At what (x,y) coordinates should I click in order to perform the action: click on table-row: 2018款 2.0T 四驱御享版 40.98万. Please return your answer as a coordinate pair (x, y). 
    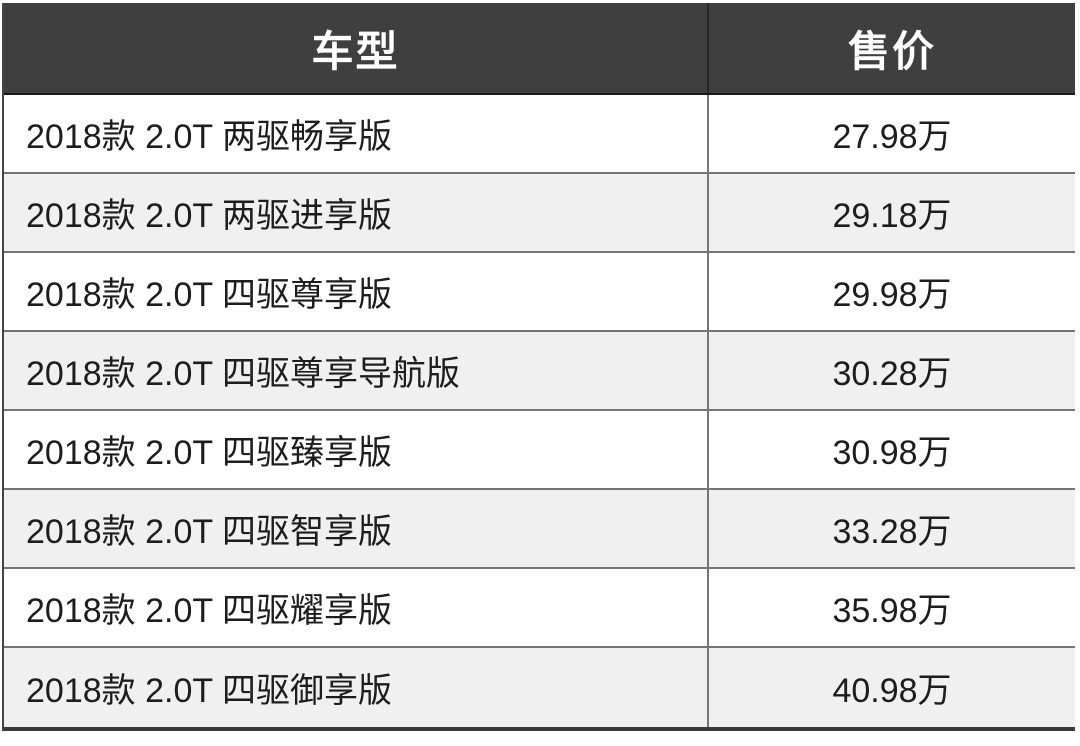
    Looking at the image, I should click on (539, 687).